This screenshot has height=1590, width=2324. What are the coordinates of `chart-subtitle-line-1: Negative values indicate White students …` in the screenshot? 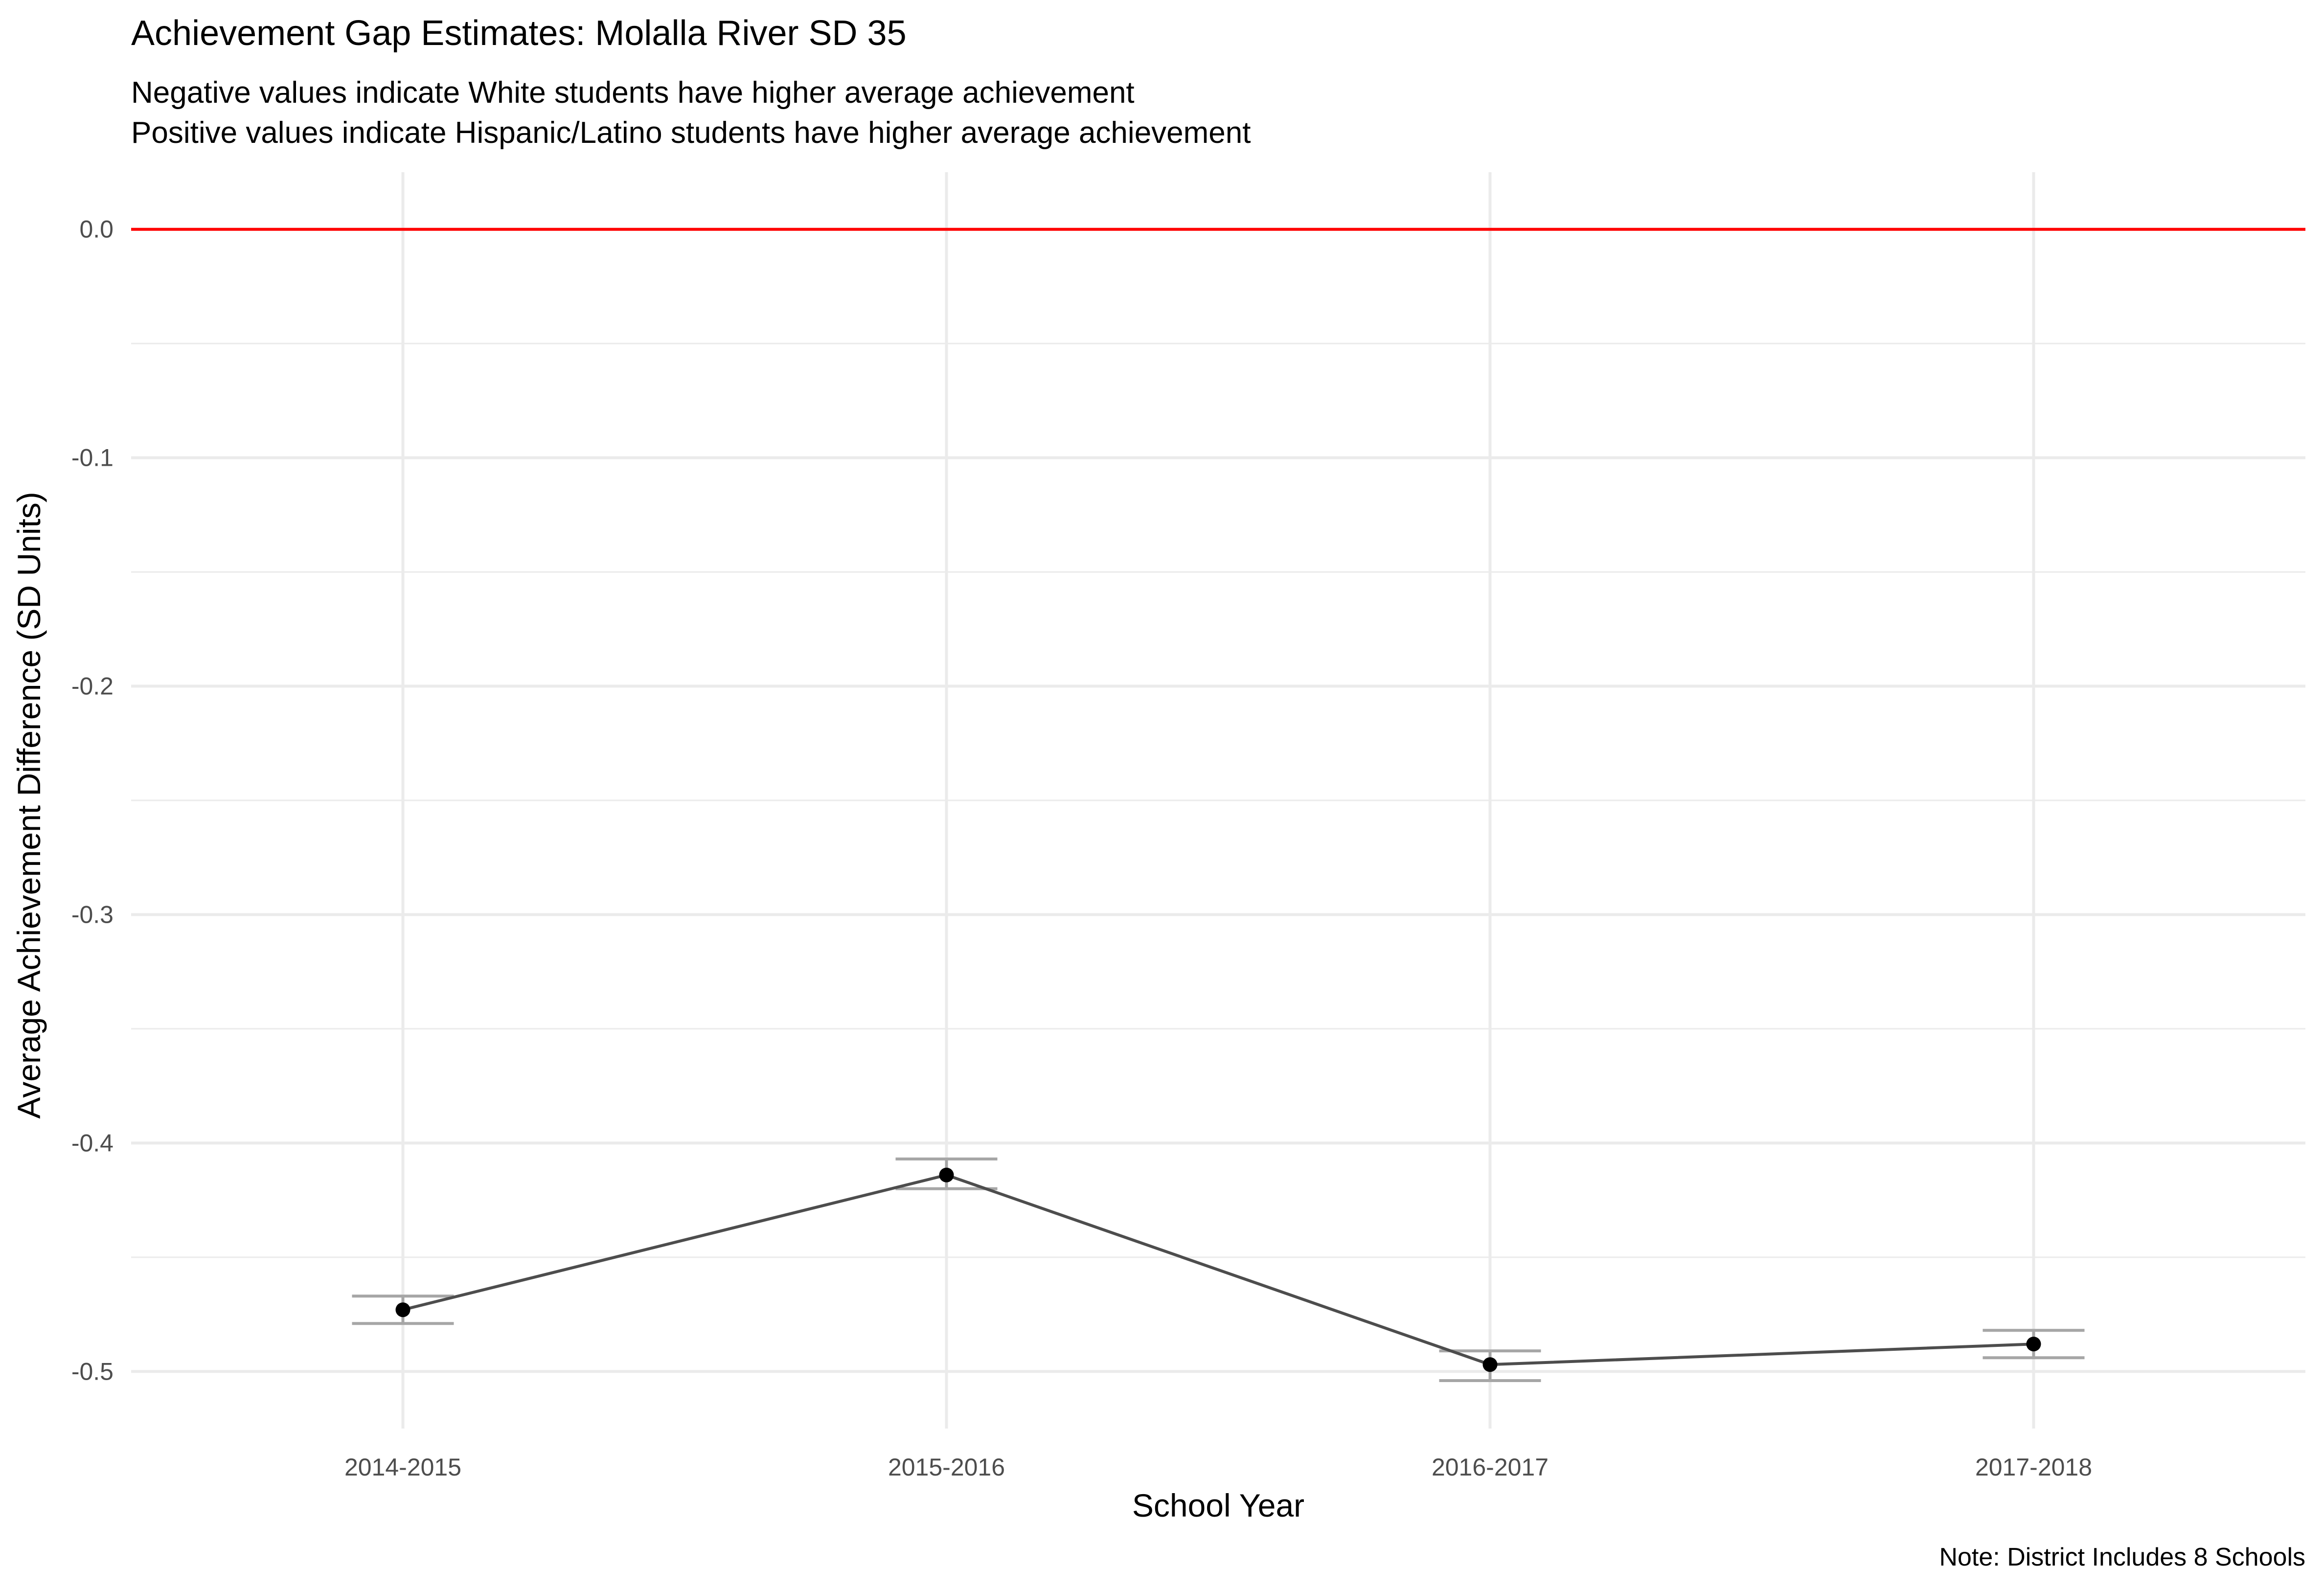 It's located at (633, 93).